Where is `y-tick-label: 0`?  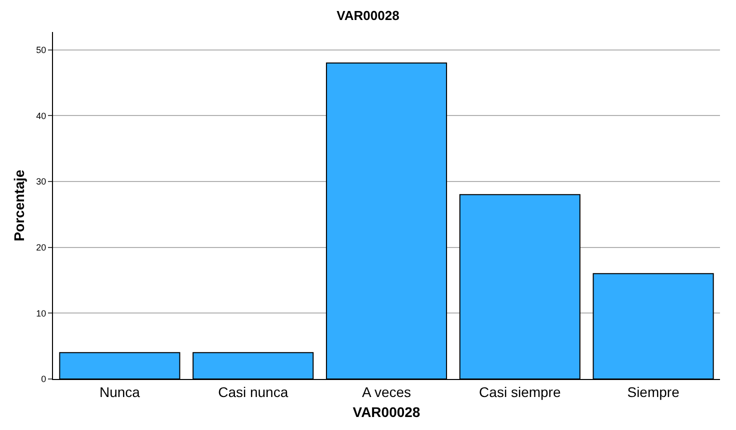 y-tick-label: 0 is located at coordinates (43, 379).